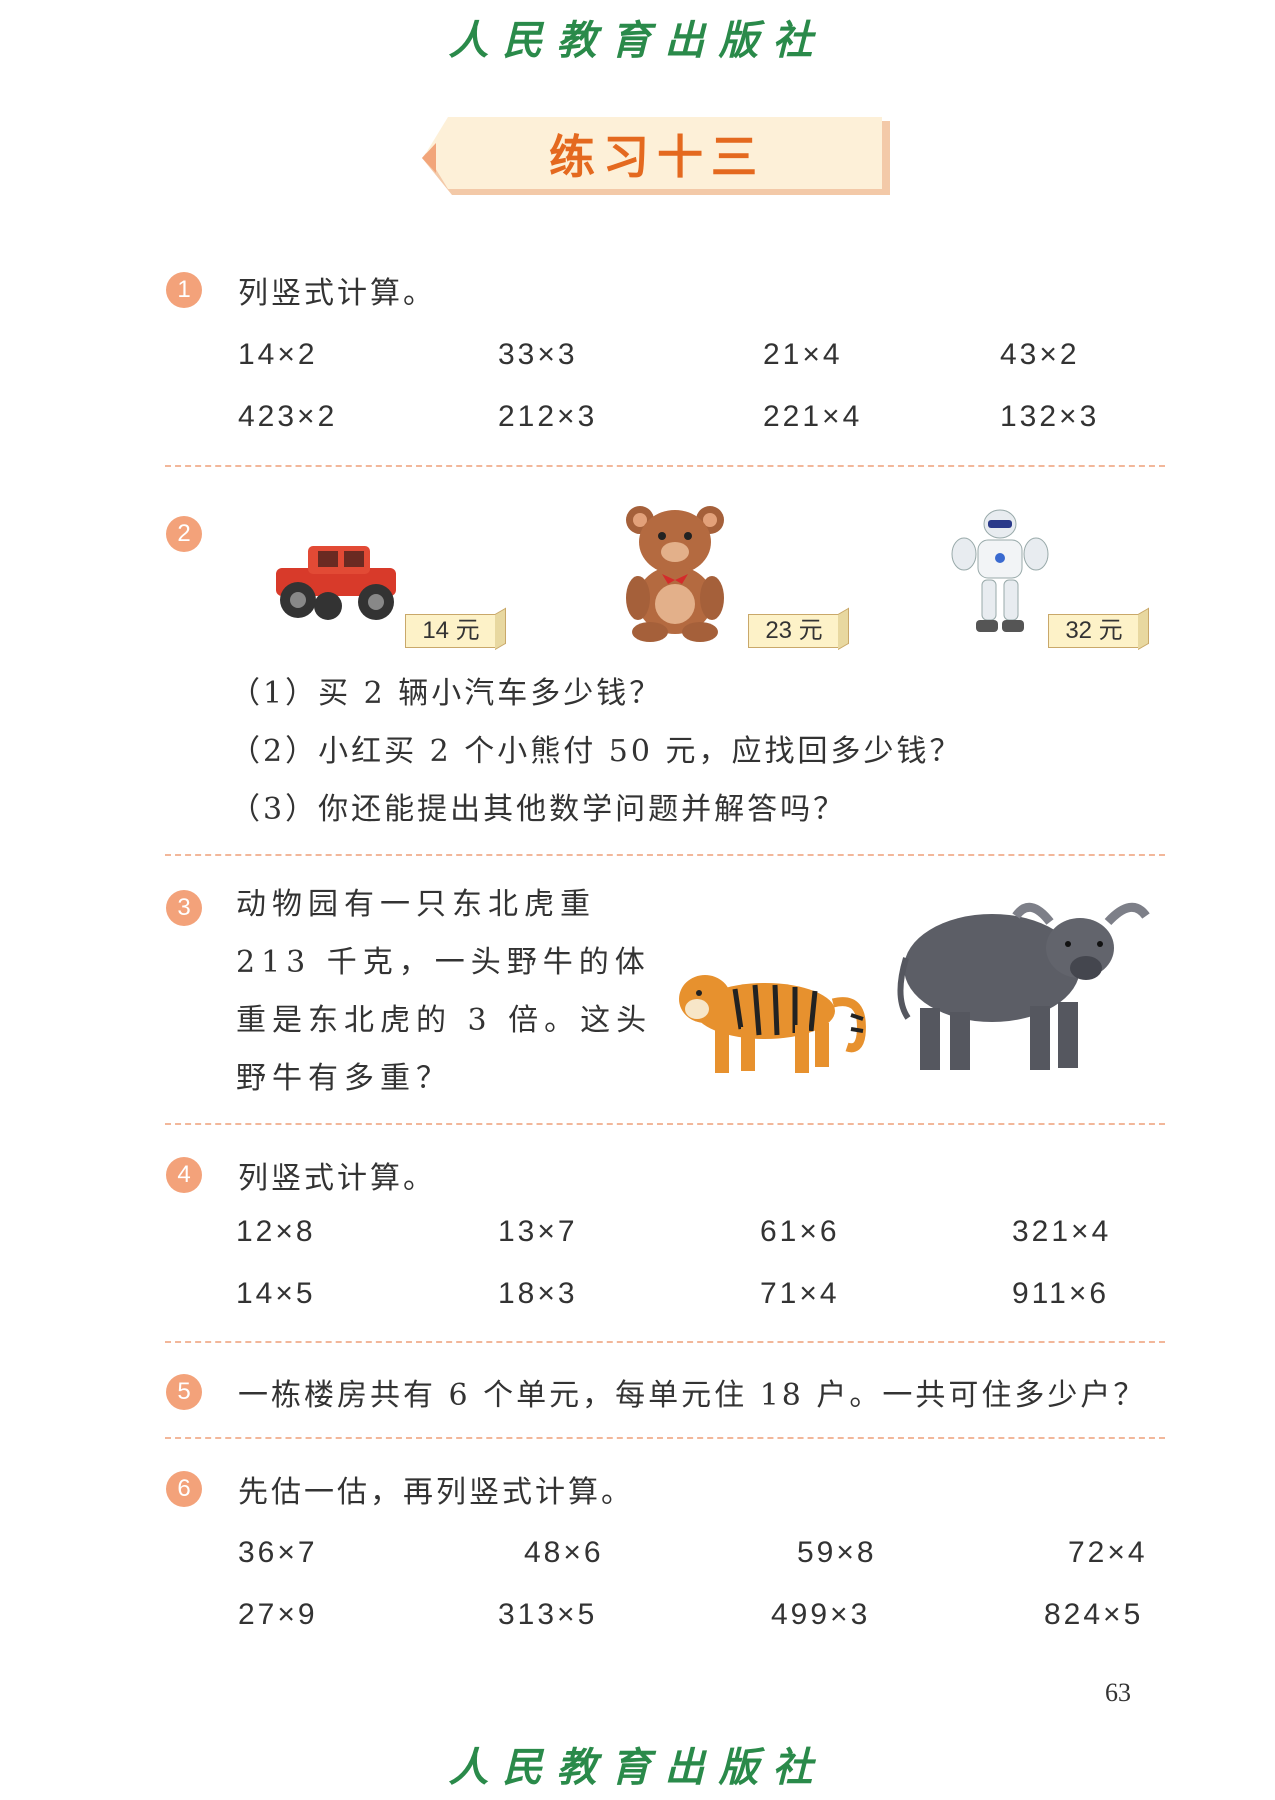 The height and width of the screenshot is (1800, 1275). What do you see at coordinates (813, 416) in the screenshot?
I see `calc-item: 221×4` at bounding box center [813, 416].